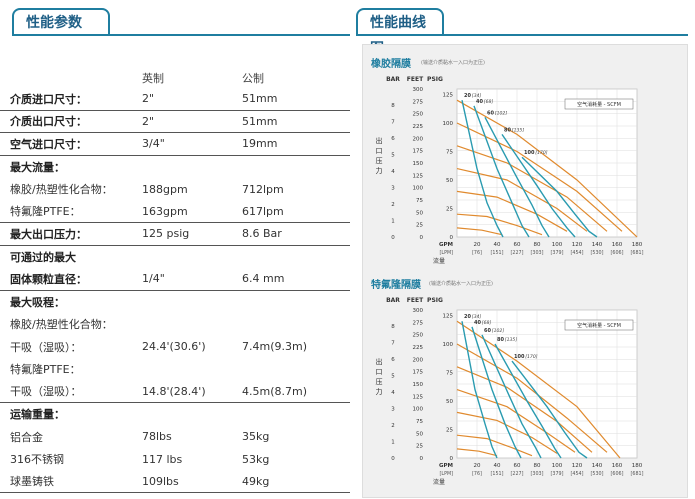  Describe the element at coordinates (175, 144) in the screenshot. I see `spec-row: 空气进口尺寸： 3/4" 19mm` at that location.